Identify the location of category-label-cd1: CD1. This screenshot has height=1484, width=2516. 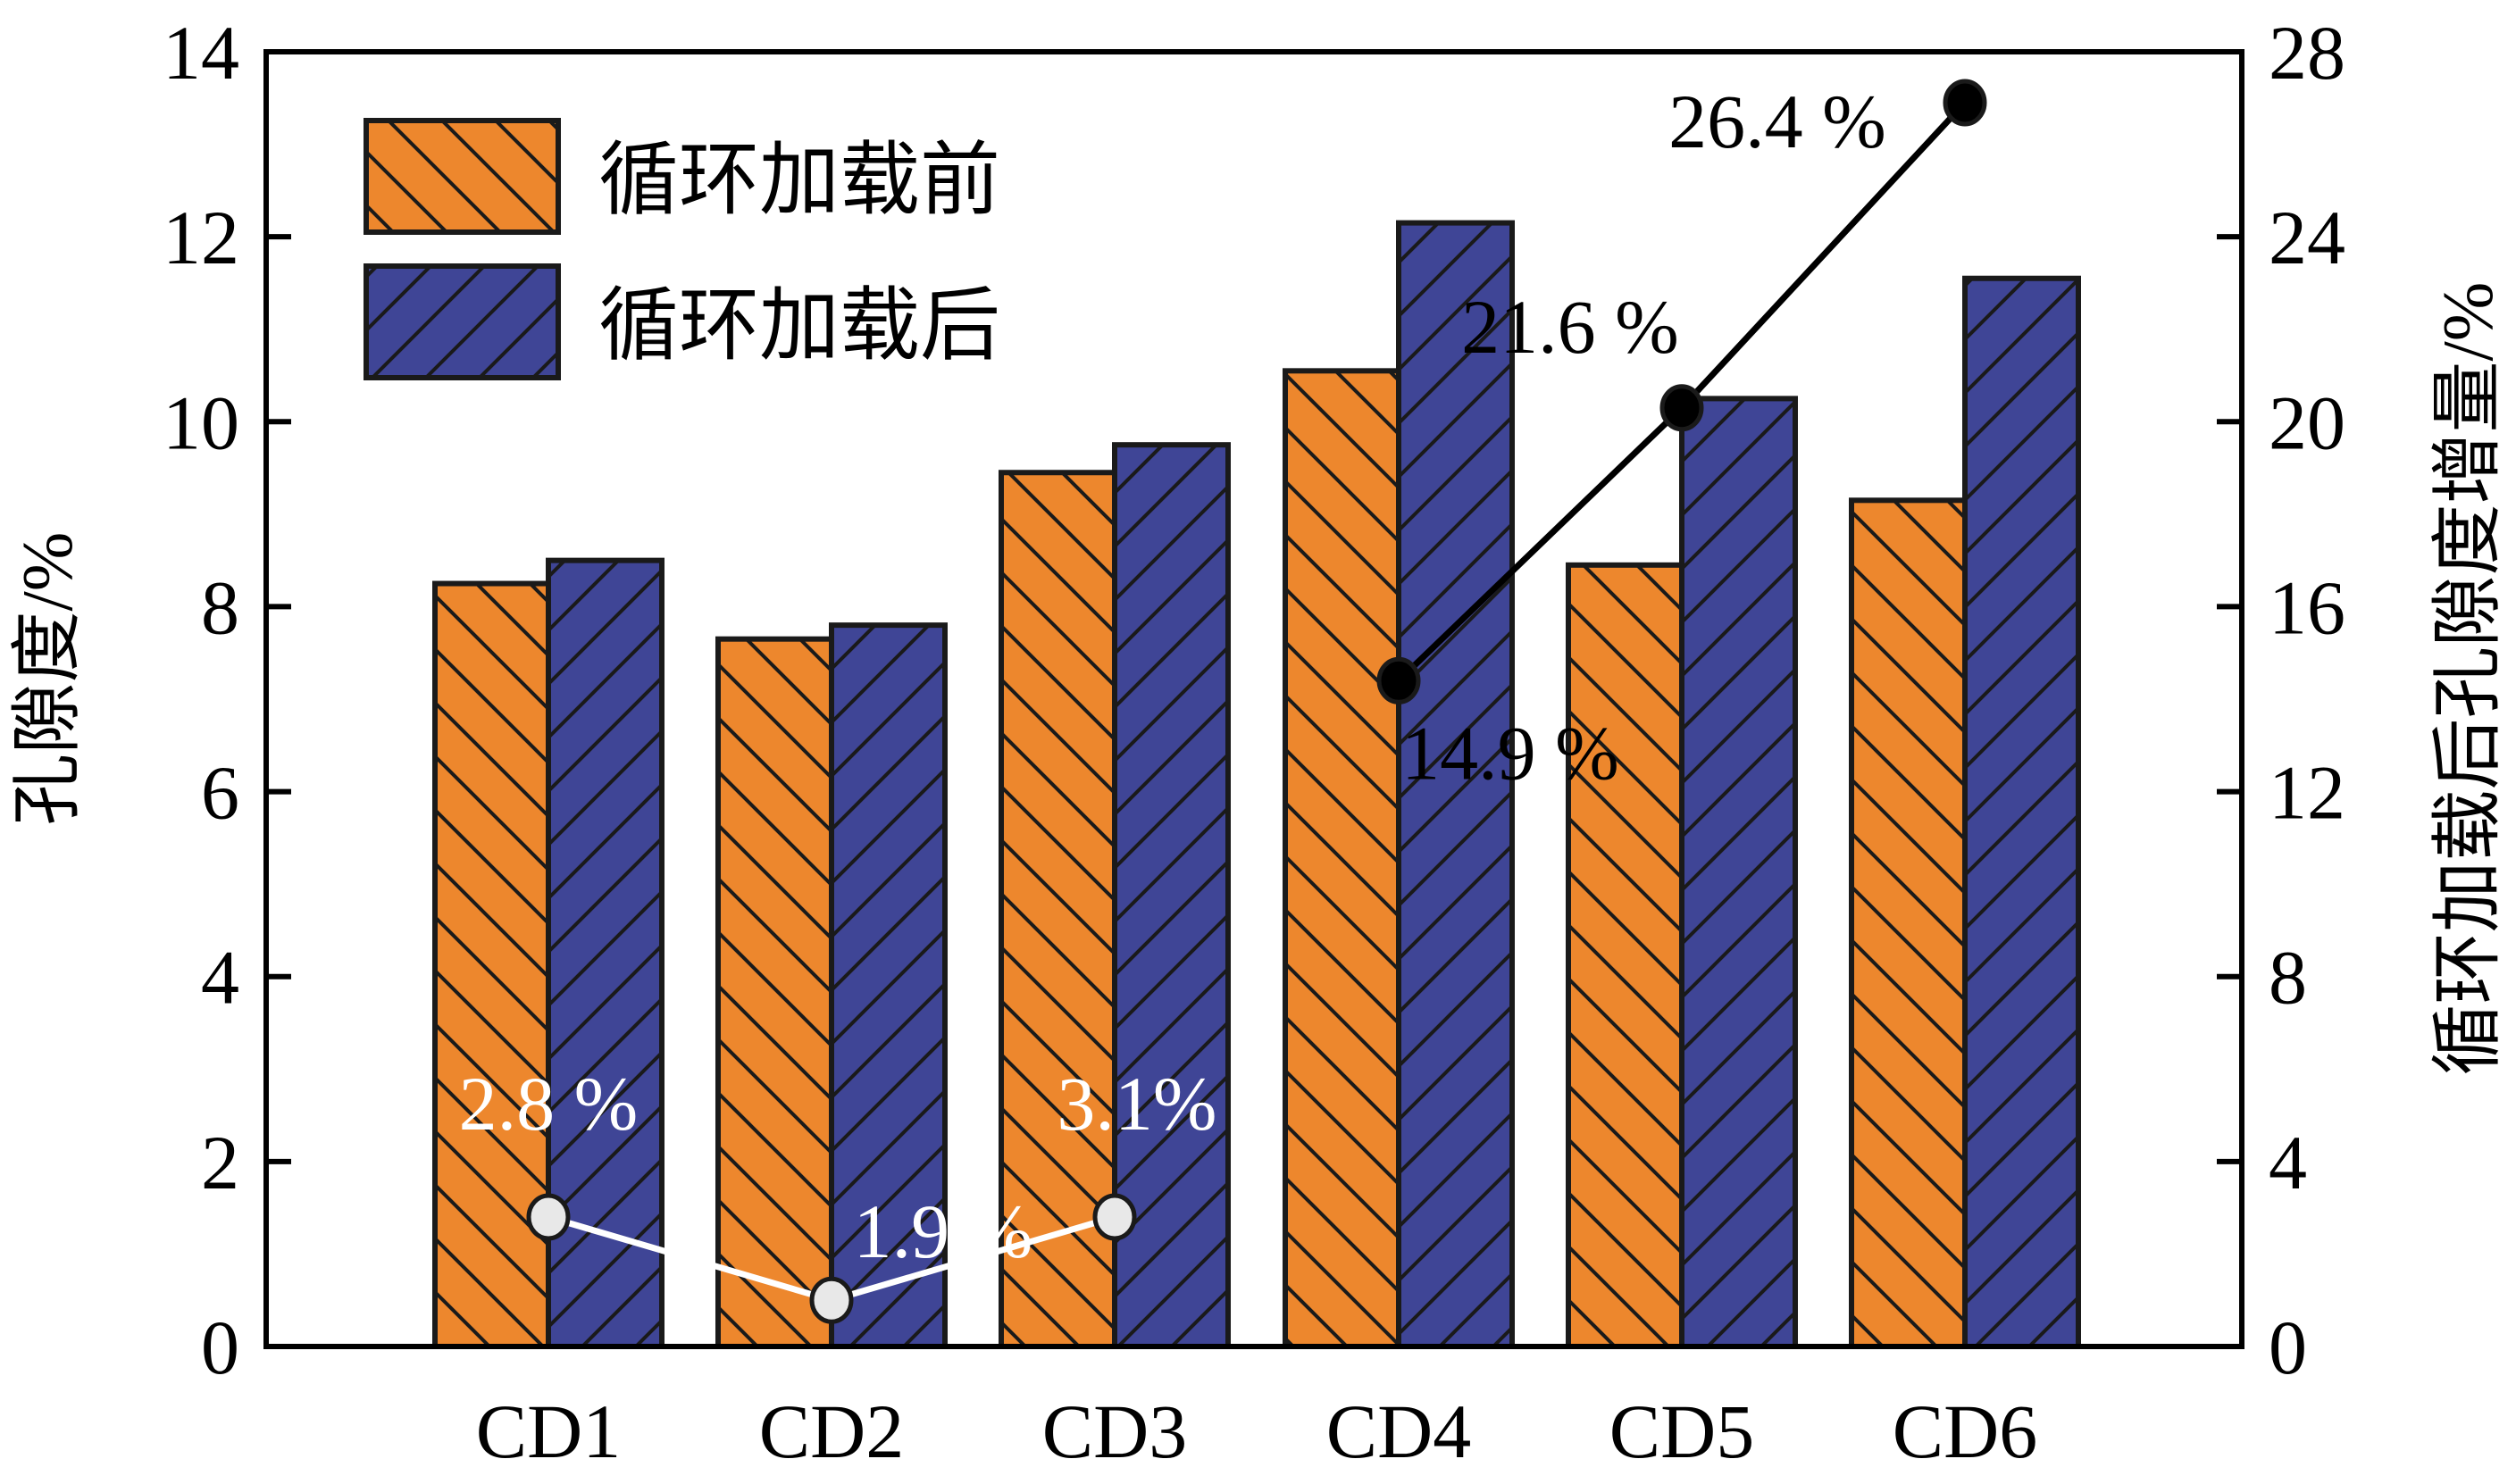
(548, 1431).